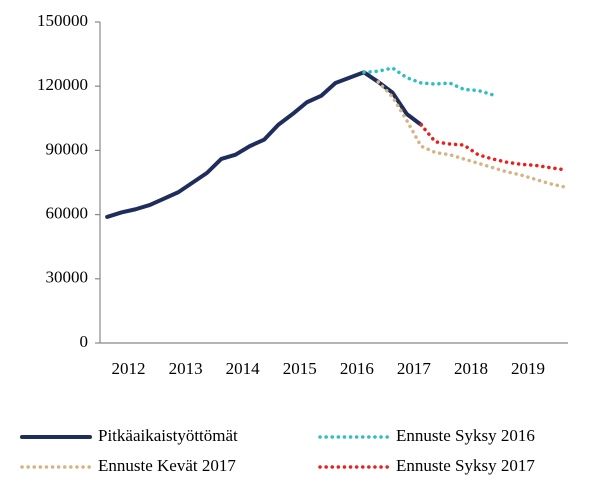  Describe the element at coordinates (300, 368) in the screenshot. I see `x-tick-label: 2015` at that location.